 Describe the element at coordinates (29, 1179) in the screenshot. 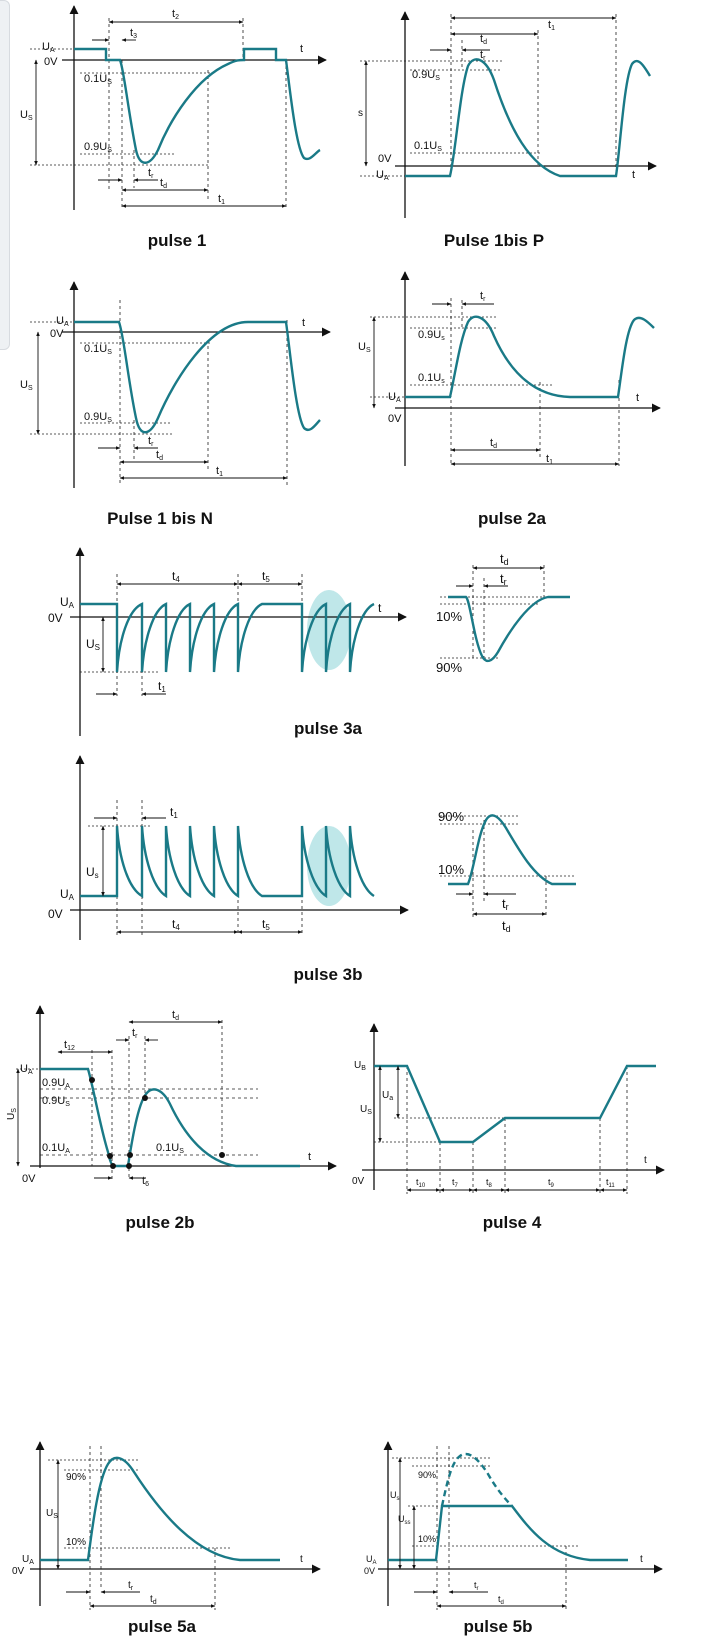

I see `pulse2b-label-0v: 0V` at that location.